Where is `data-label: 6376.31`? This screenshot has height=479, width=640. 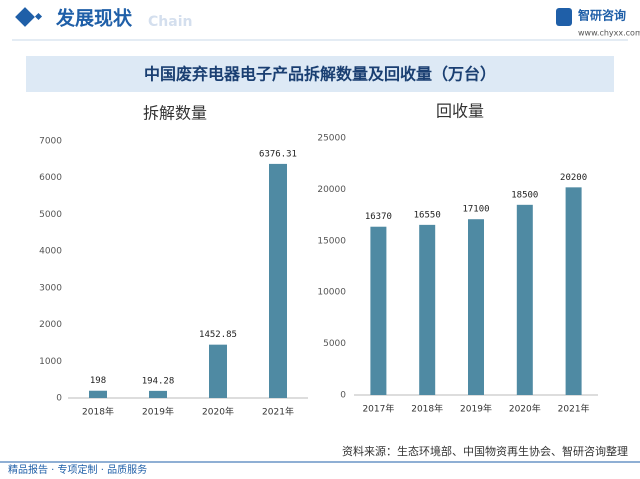 data-label: 6376.31 is located at coordinates (278, 154).